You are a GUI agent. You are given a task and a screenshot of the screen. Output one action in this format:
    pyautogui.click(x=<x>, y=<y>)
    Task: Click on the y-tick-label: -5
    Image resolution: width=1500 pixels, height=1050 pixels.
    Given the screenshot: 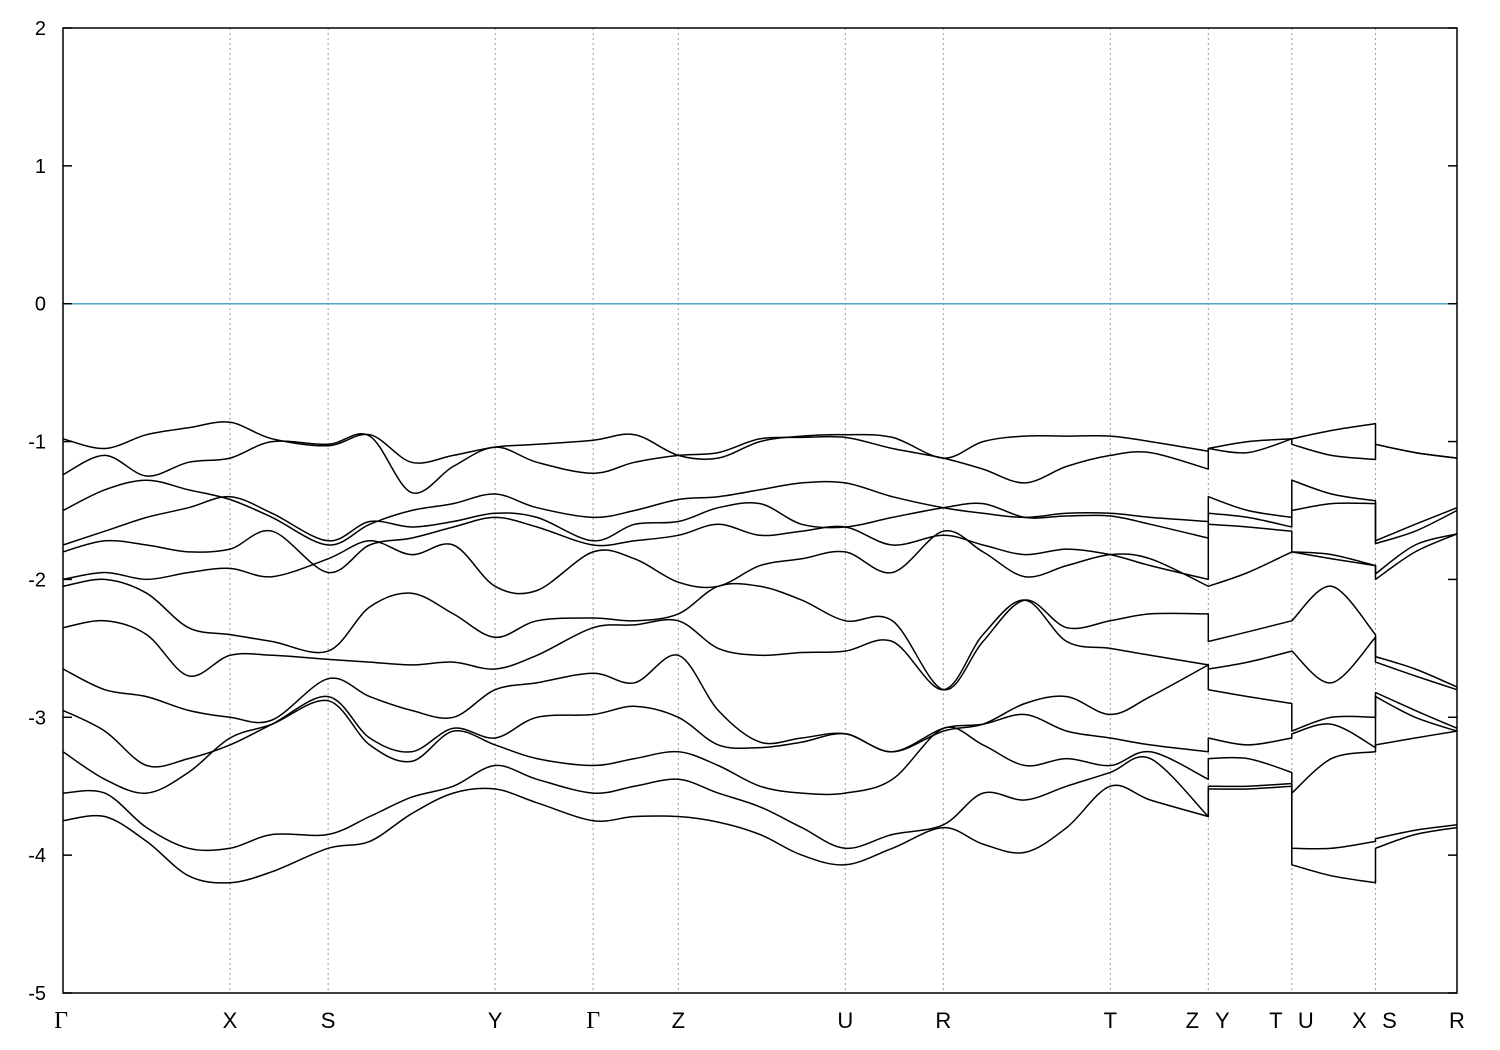 What is the action you would take?
    pyautogui.click(x=37, y=994)
    